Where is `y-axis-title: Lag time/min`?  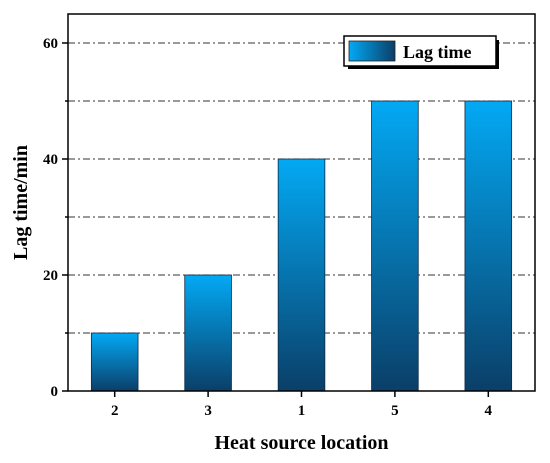
y-axis-title: Lag time/min is located at coordinates (21, 202).